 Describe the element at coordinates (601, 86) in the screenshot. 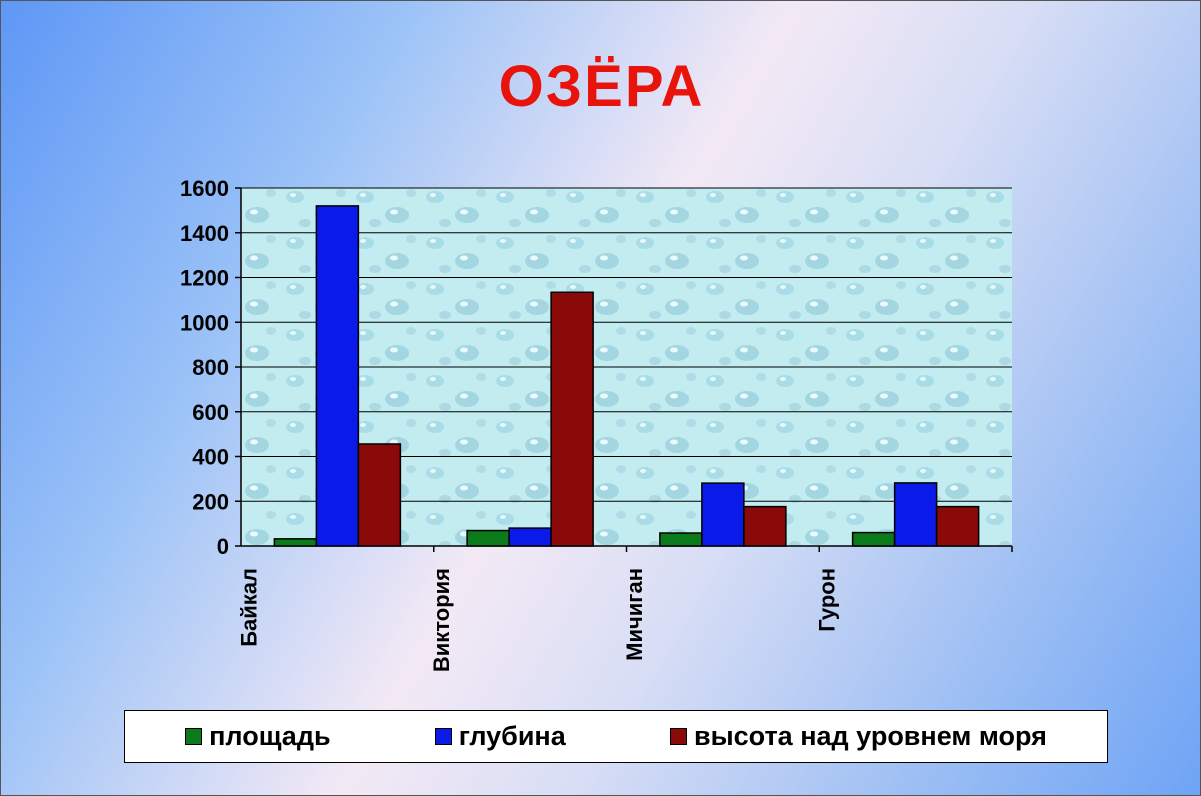

I see `slide-title: ОЗЁРА` at that location.